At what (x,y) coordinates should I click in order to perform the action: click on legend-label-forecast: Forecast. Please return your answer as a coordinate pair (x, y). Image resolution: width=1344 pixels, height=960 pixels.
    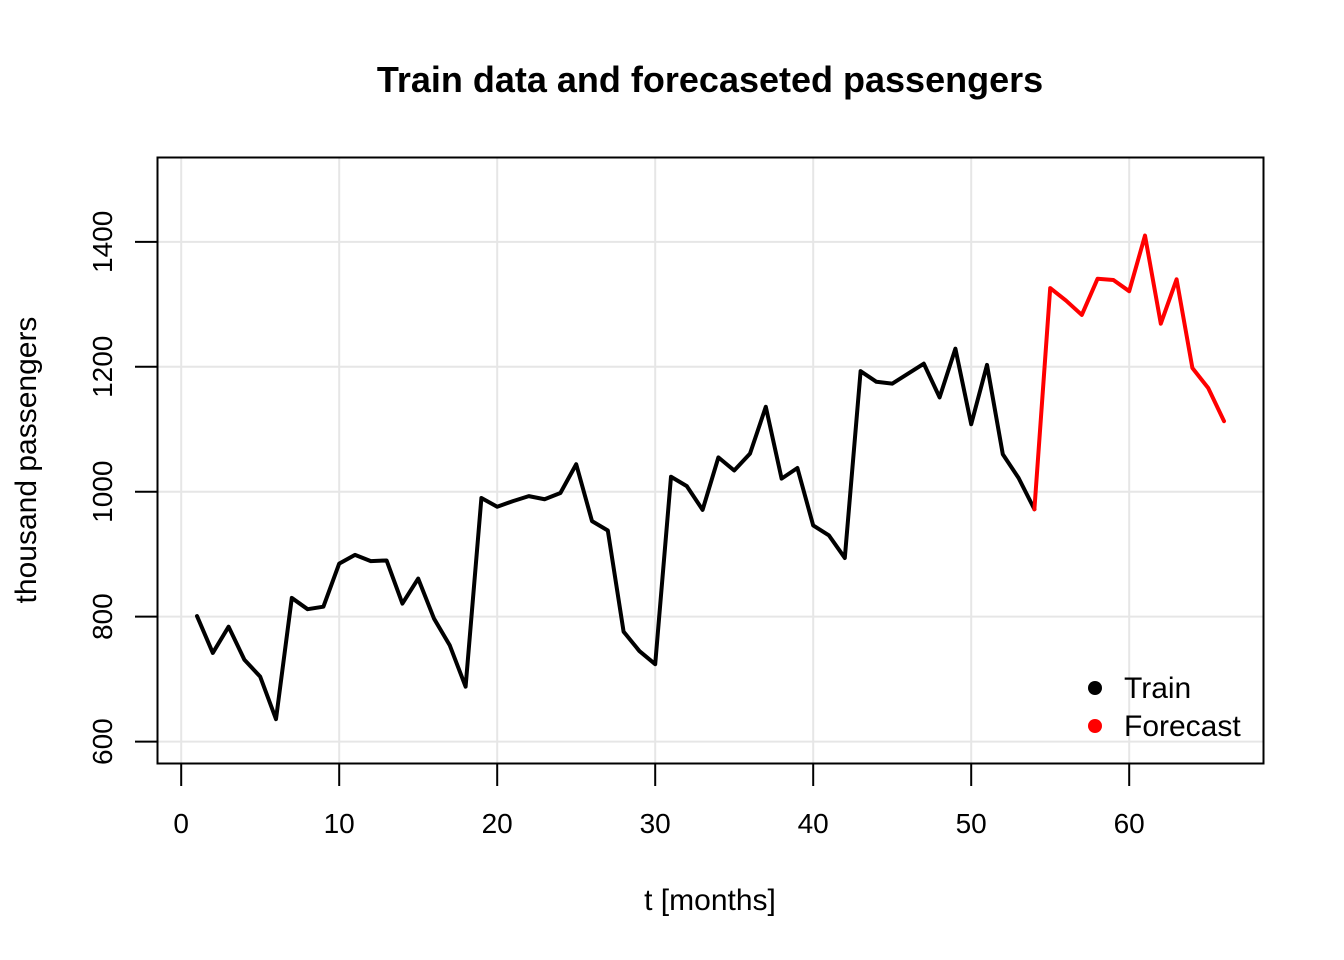
    Looking at the image, I should click on (1182, 726).